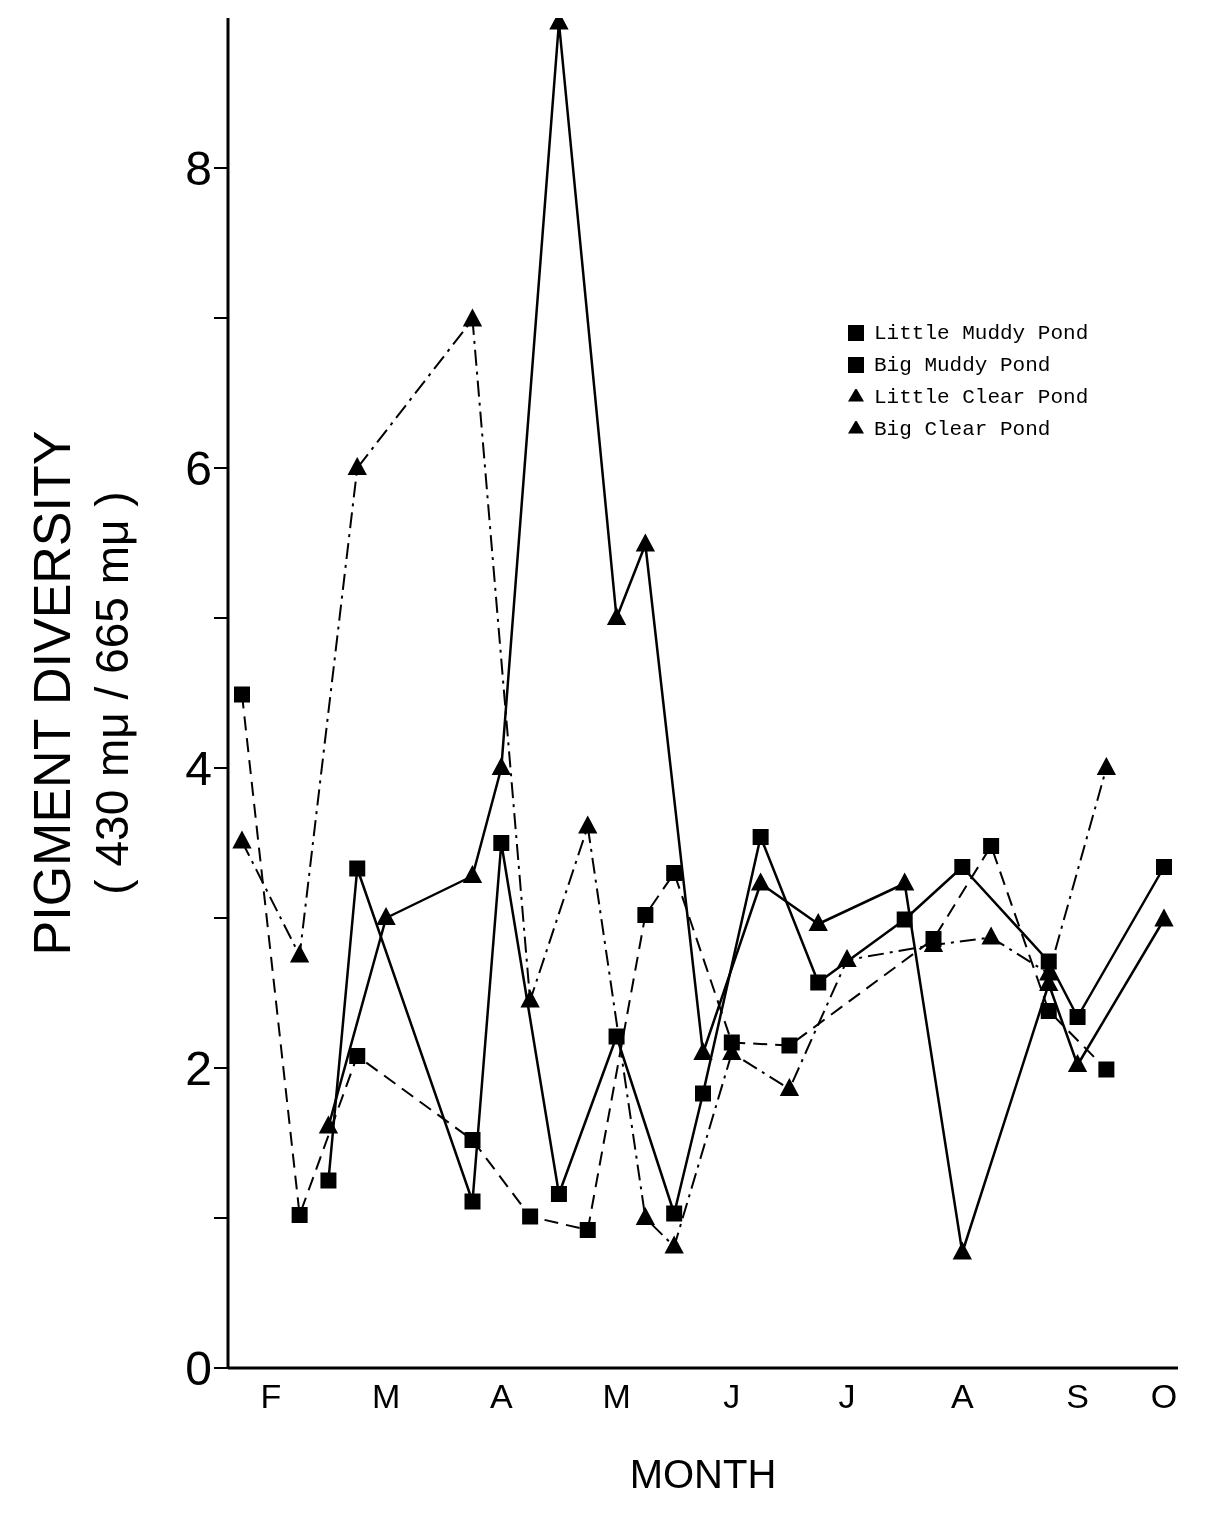 This screenshot has height=1517, width=1219. I want to click on y-tick-label: 4, so click(198, 769).